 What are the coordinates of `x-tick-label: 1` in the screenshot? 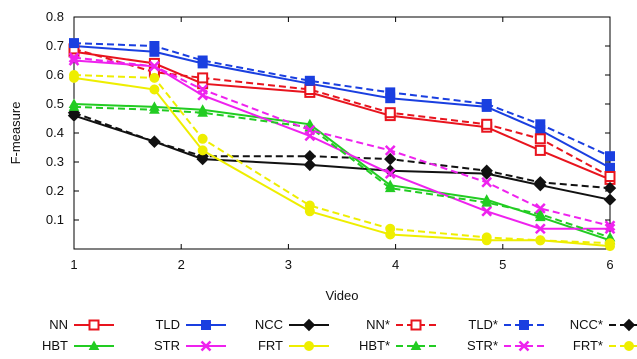 It's located at (73, 264).